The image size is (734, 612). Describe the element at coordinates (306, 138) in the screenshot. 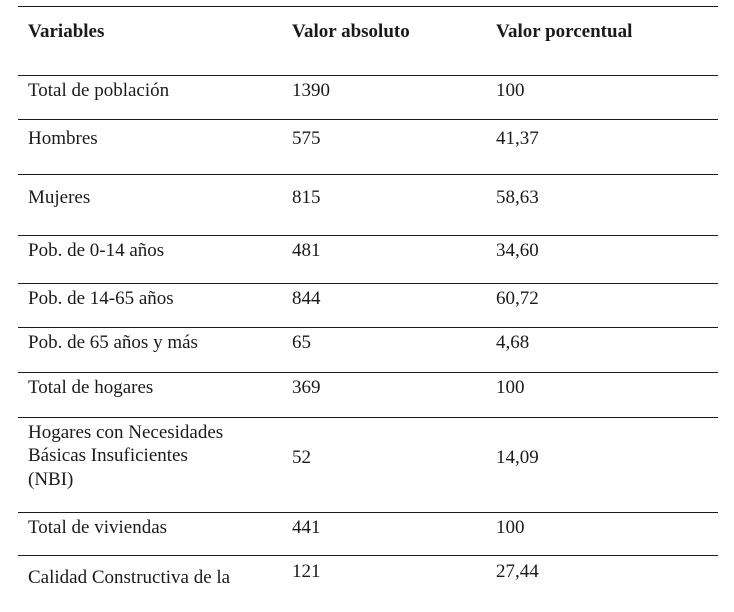

I see `table-cell-absoluto: 575` at that location.